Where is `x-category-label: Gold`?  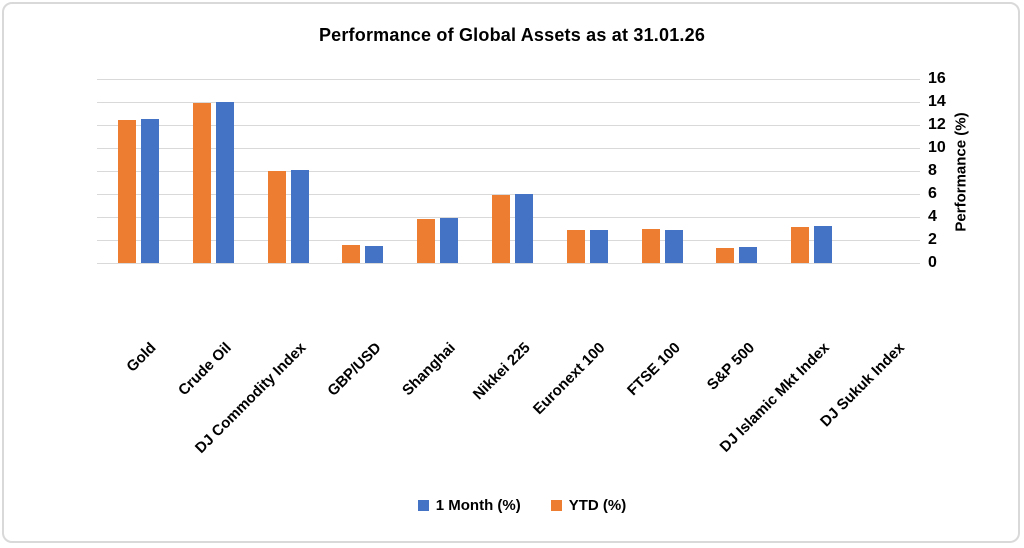 x-category-label: Gold is located at coordinates (141, 357).